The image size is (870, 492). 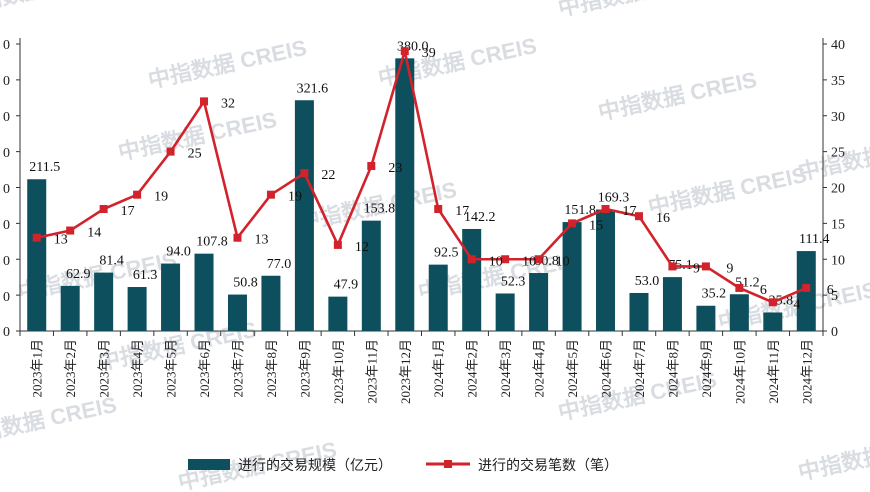 What do you see at coordinates (137, 368) in the screenshot?
I see `x-axis-tick-label: 2023年4月` at bounding box center [137, 368].